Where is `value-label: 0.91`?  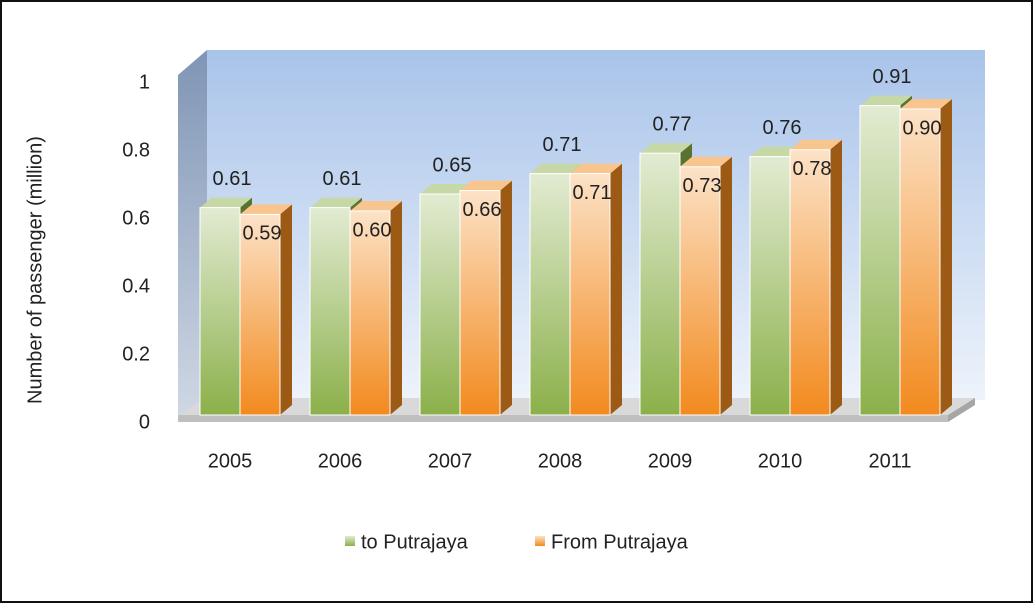 value-label: 0.91 is located at coordinates (892, 77).